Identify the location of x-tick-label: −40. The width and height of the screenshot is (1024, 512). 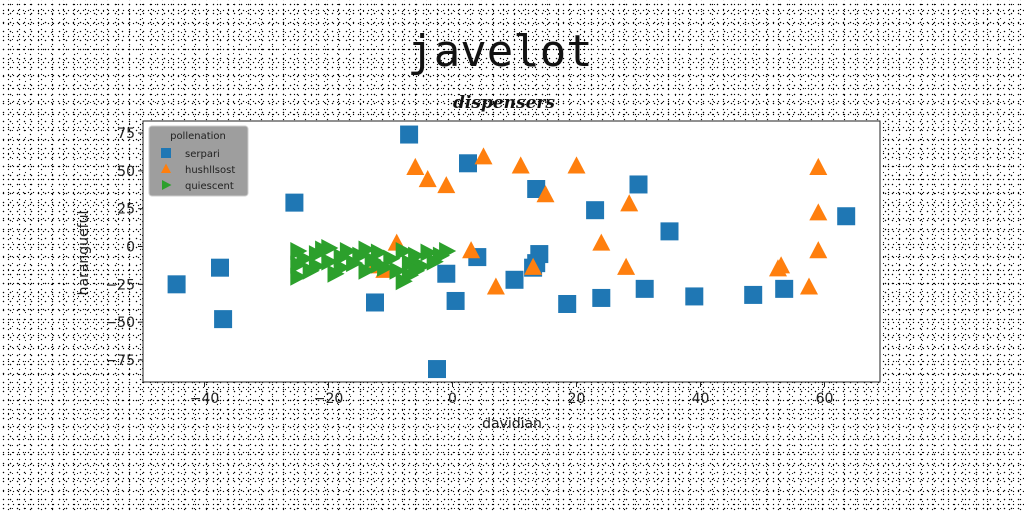
(205, 399).